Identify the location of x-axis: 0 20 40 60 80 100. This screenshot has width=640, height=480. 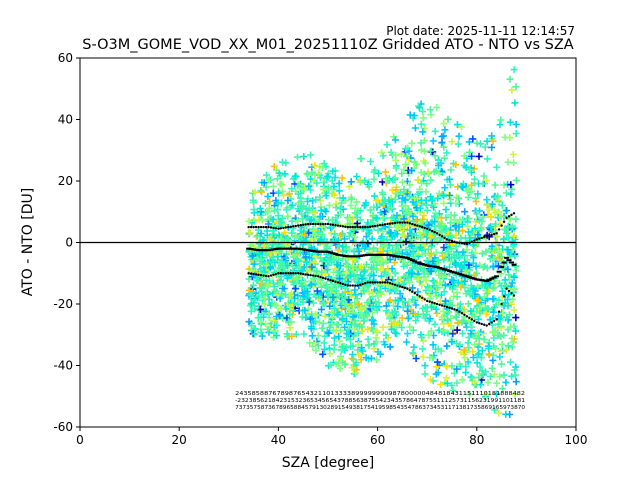
(331, 437).